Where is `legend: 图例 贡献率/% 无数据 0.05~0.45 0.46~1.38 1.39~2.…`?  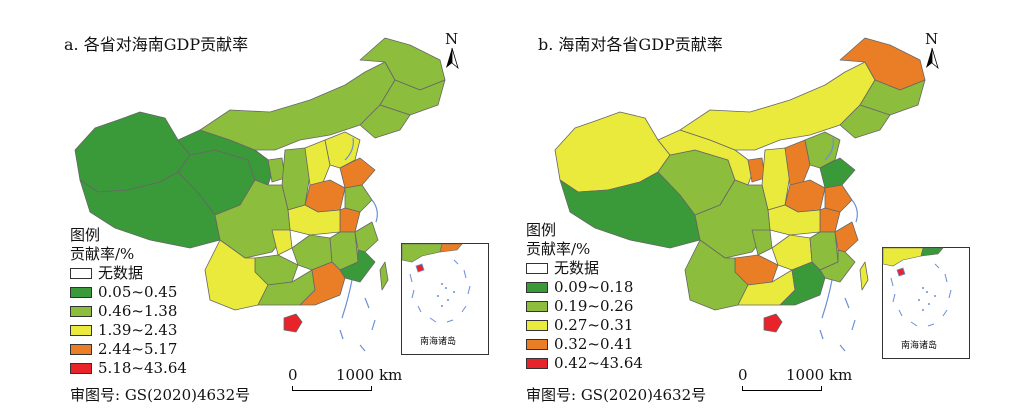 legend: 图例 贡献率/% 无数据 0.05~0.45 0.46~1.38 1.39~2.… is located at coordinates (128, 302).